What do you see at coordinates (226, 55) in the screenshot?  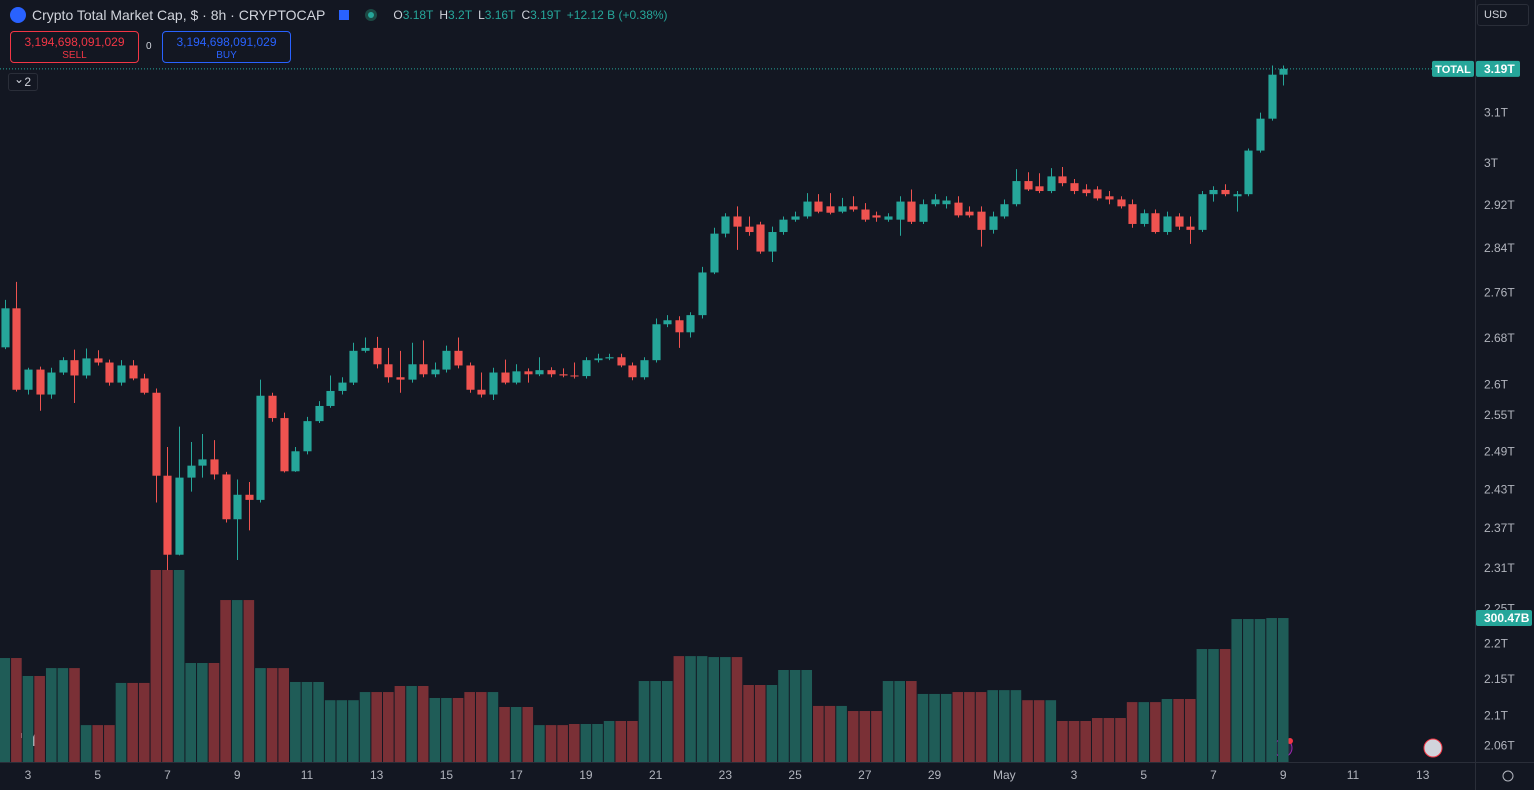 I see `buy-label: BUY` at bounding box center [226, 55].